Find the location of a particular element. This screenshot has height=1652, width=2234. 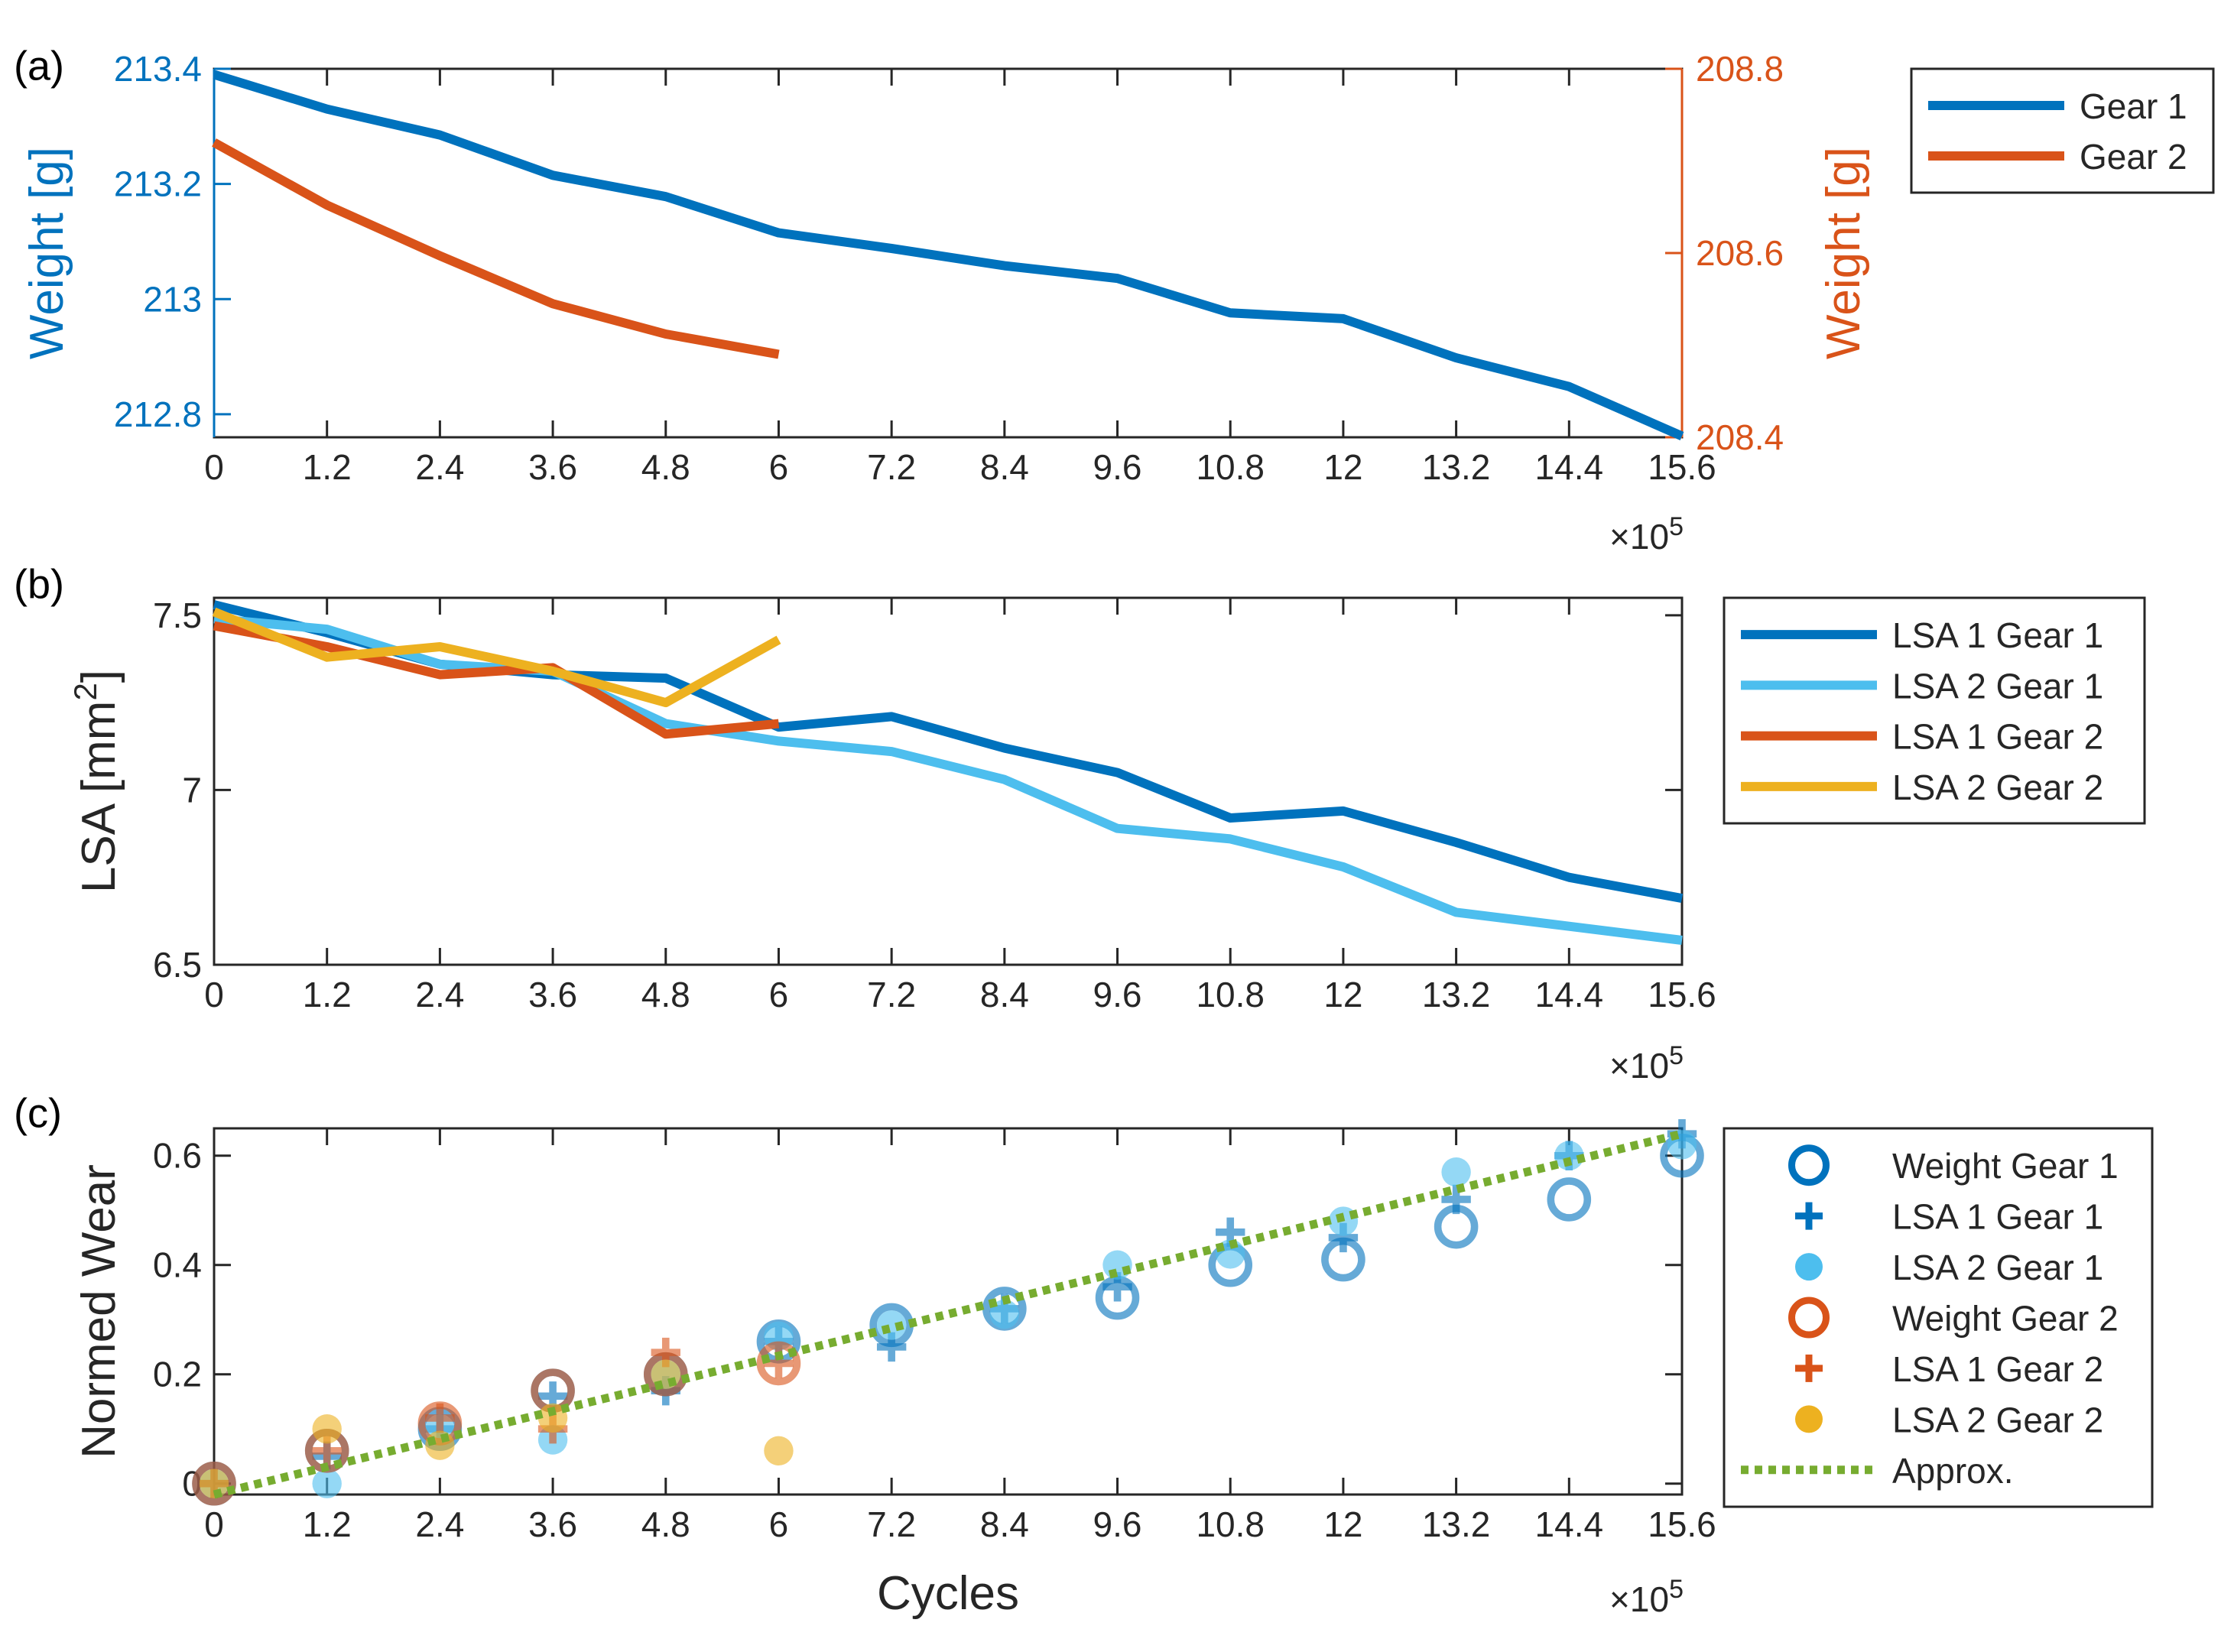

legend-label: LSA 2 Gear 1 is located at coordinates (1997, 1267).